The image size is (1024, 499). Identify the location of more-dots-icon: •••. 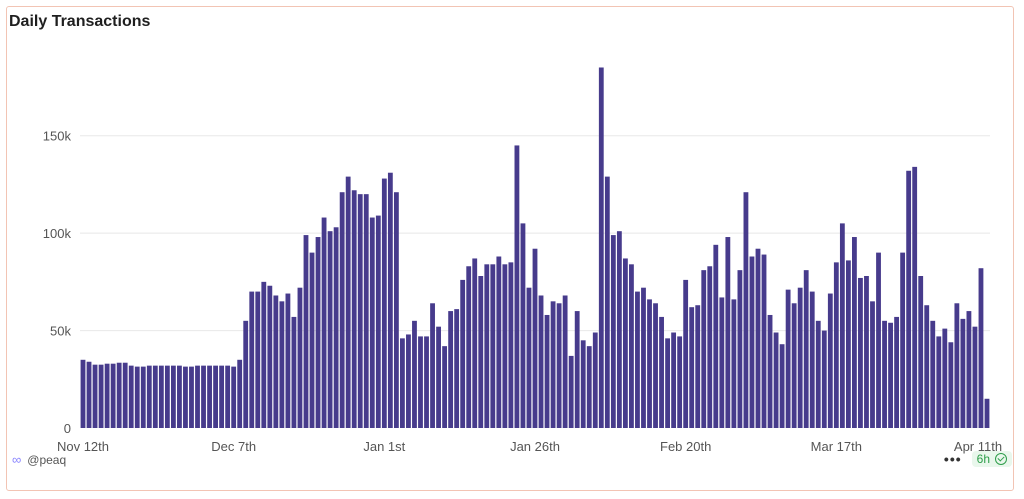
(952, 459).